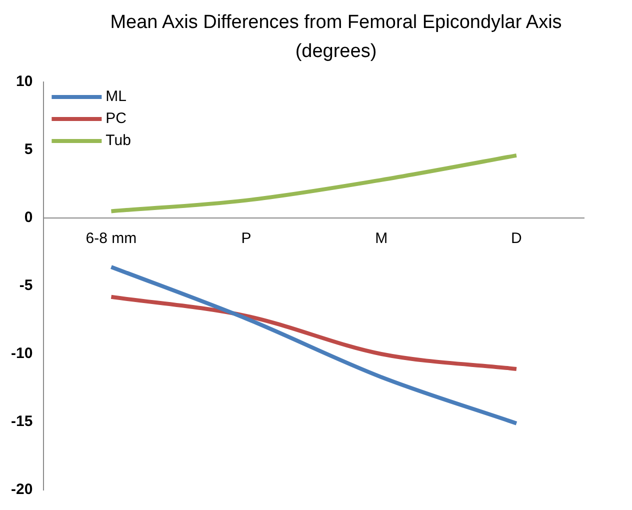 The width and height of the screenshot is (632, 510). Describe the element at coordinates (21, 489) in the screenshot. I see `y-tick-label: -20` at that location.